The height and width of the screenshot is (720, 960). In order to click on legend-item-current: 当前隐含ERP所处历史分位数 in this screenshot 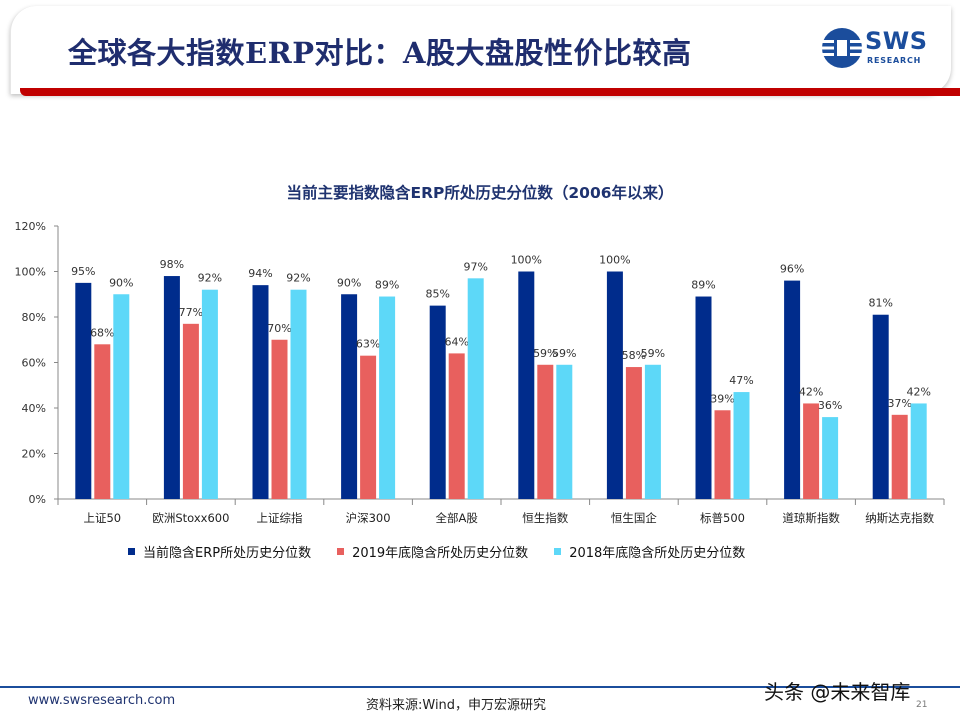, I will do `click(219, 551)`.